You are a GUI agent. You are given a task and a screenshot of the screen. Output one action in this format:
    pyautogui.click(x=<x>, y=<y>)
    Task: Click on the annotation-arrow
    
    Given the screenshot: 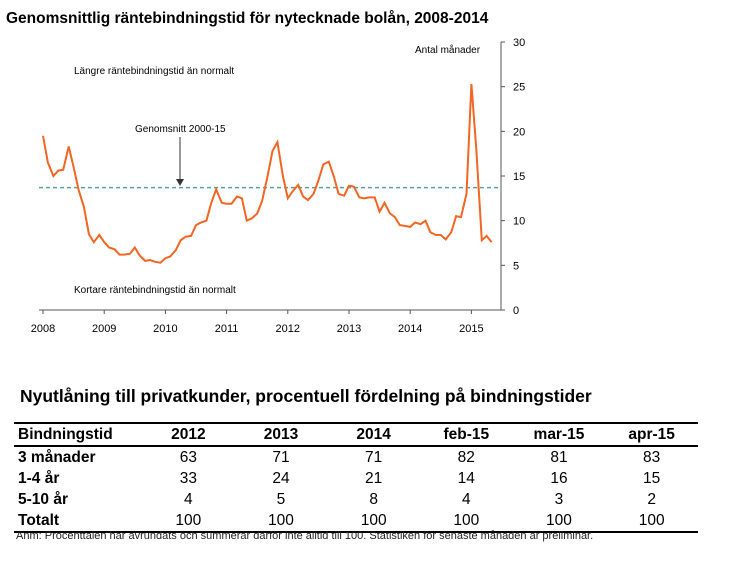 What is the action you would take?
    pyautogui.click(x=180, y=161)
    